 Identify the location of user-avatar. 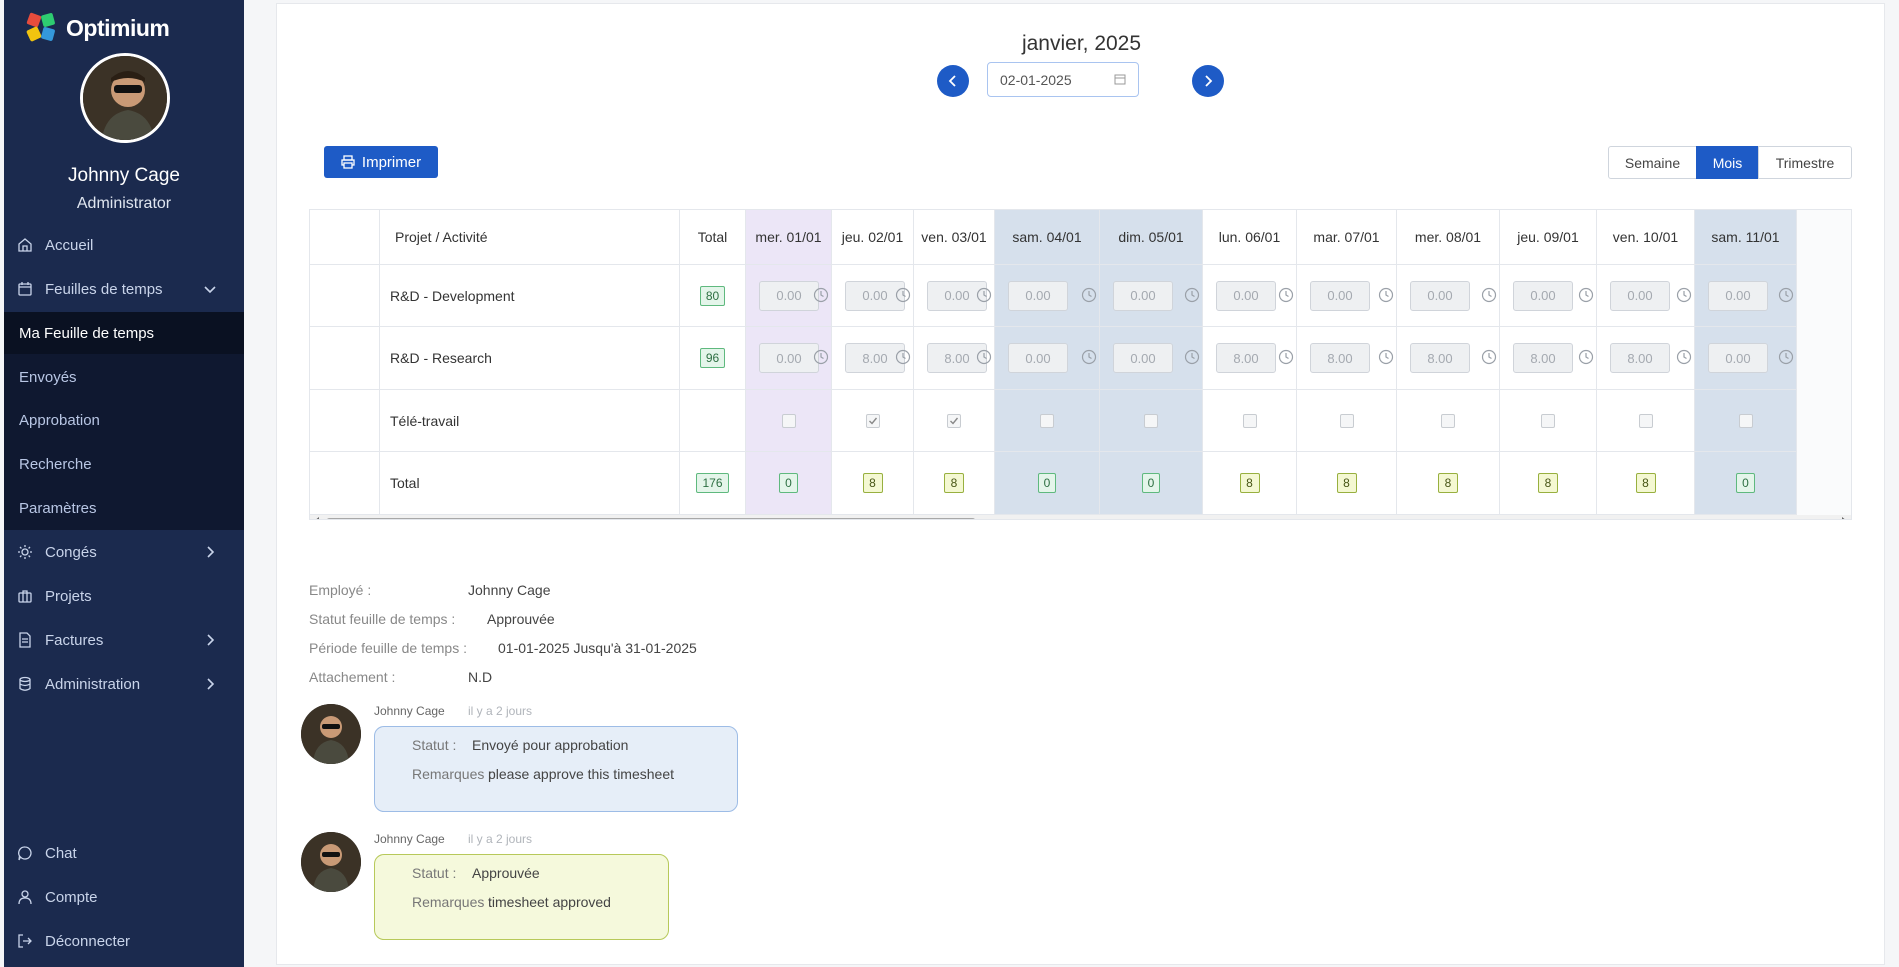
(125, 98).